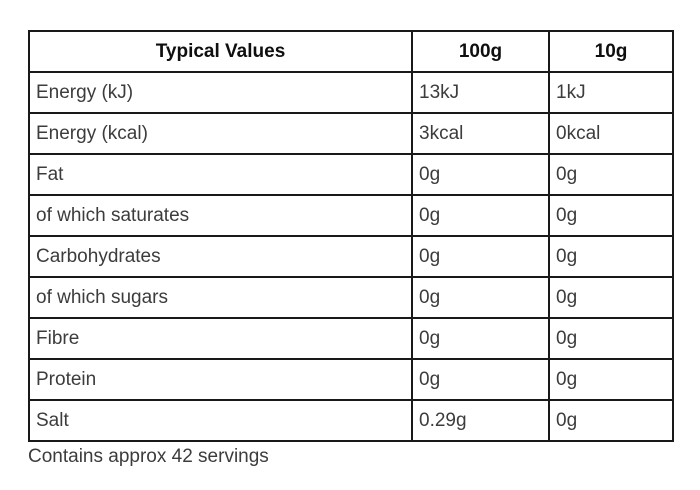 The width and height of the screenshot is (700, 490). What do you see at coordinates (220, 379) in the screenshot?
I see `nutrient-label: Protein` at bounding box center [220, 379].